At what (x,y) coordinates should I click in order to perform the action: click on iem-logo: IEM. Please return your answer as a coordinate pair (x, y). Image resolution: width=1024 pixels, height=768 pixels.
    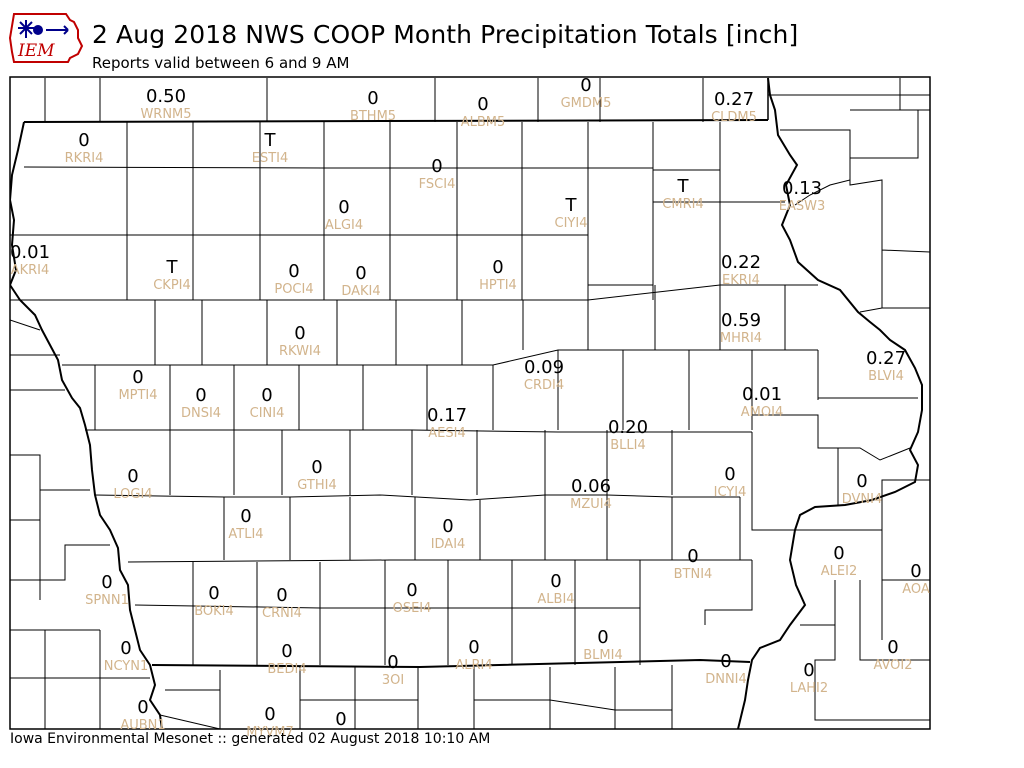
    Looking at the image, I should click on (46, 38).